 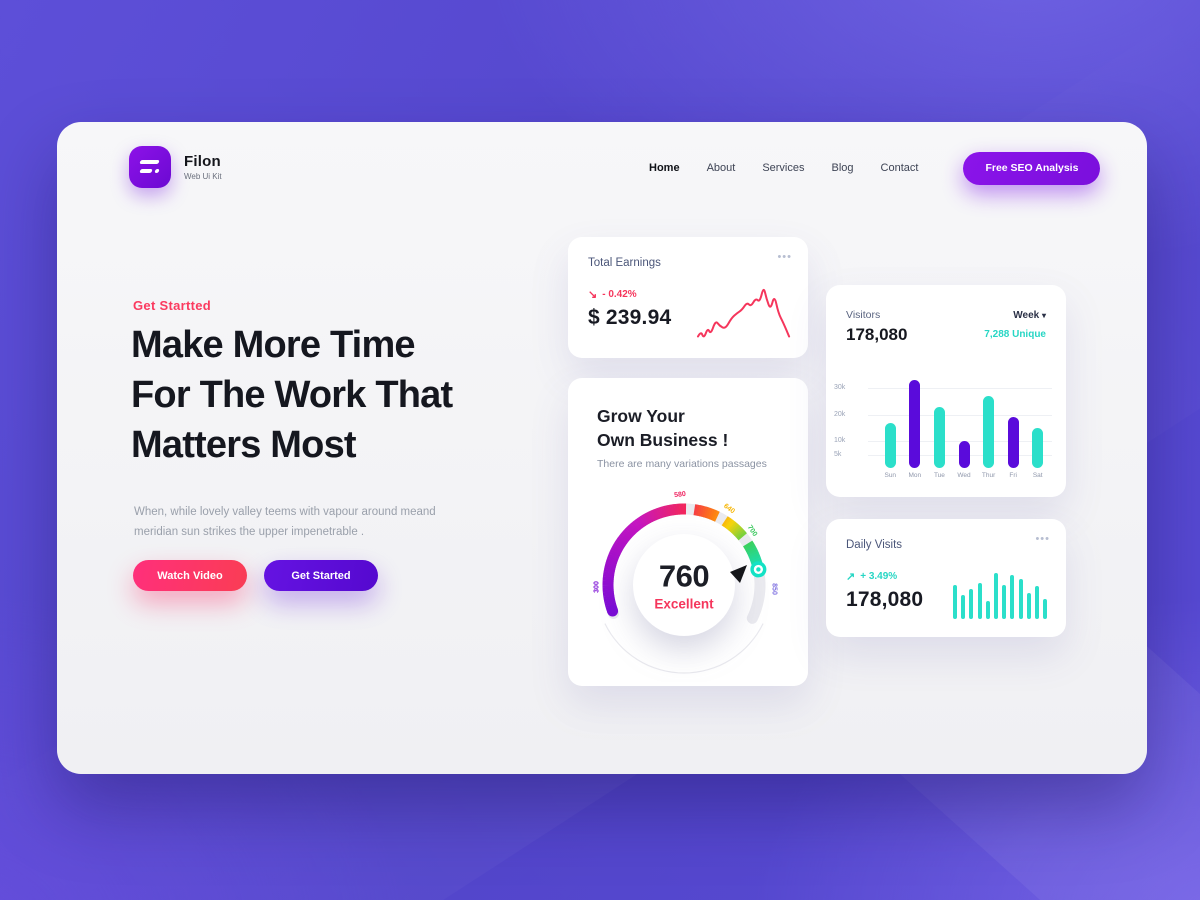 I want to click on period-dropdown-value: Week, so click(x=1026, y=315).